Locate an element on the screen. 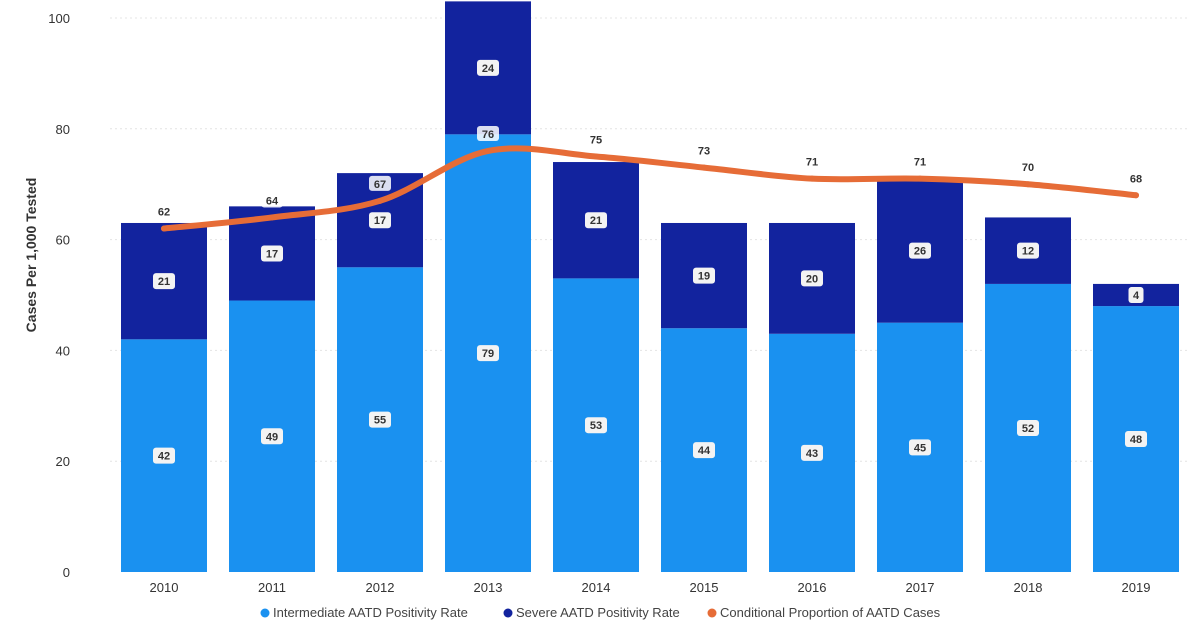  y-tick-label: 20 is located at coordinates (63, 461).